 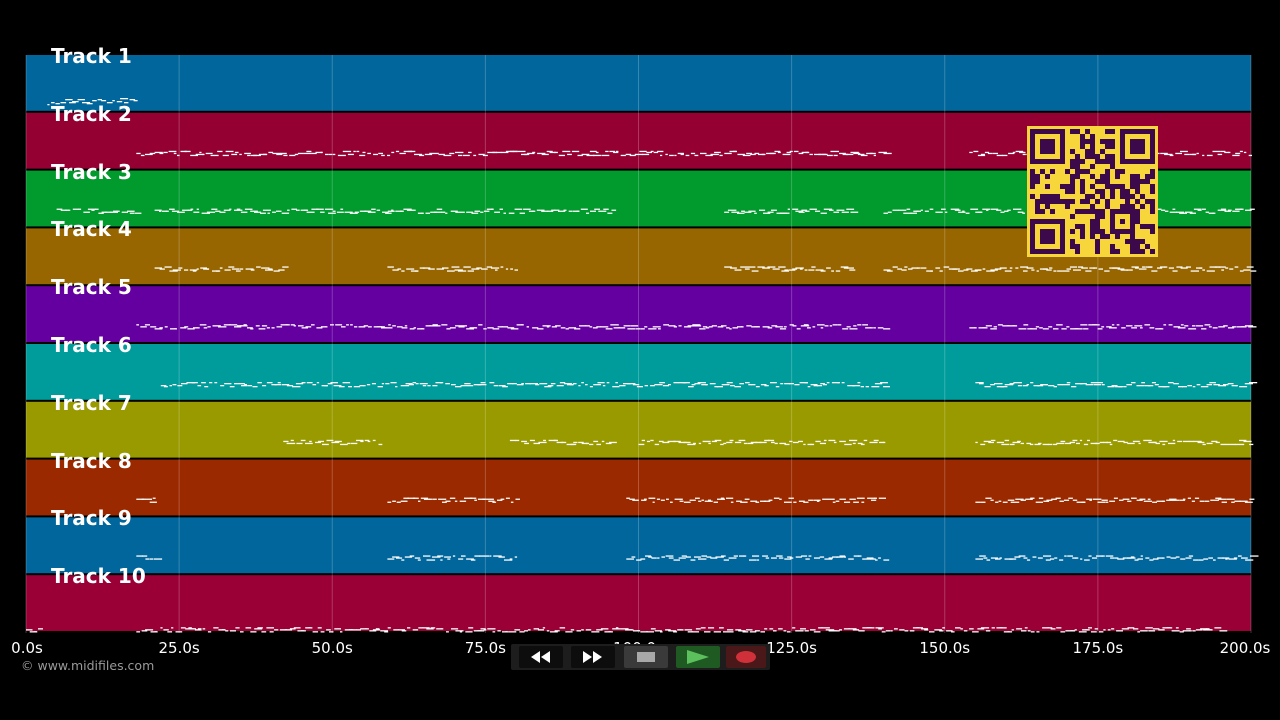 What do you see at coordinates (646, 657) in the screenshot?
I see `stop-button` at bounding box center [646, 657].